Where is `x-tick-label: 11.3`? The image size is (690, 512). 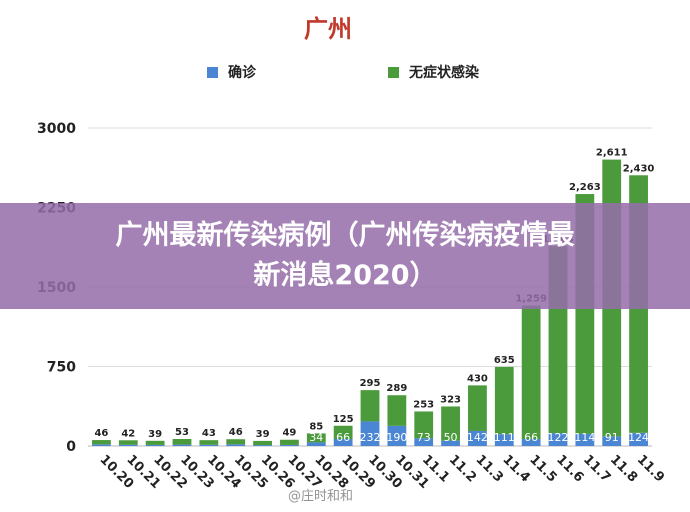
x-tick-label: 11.3 is located at coordinates (489, 468).